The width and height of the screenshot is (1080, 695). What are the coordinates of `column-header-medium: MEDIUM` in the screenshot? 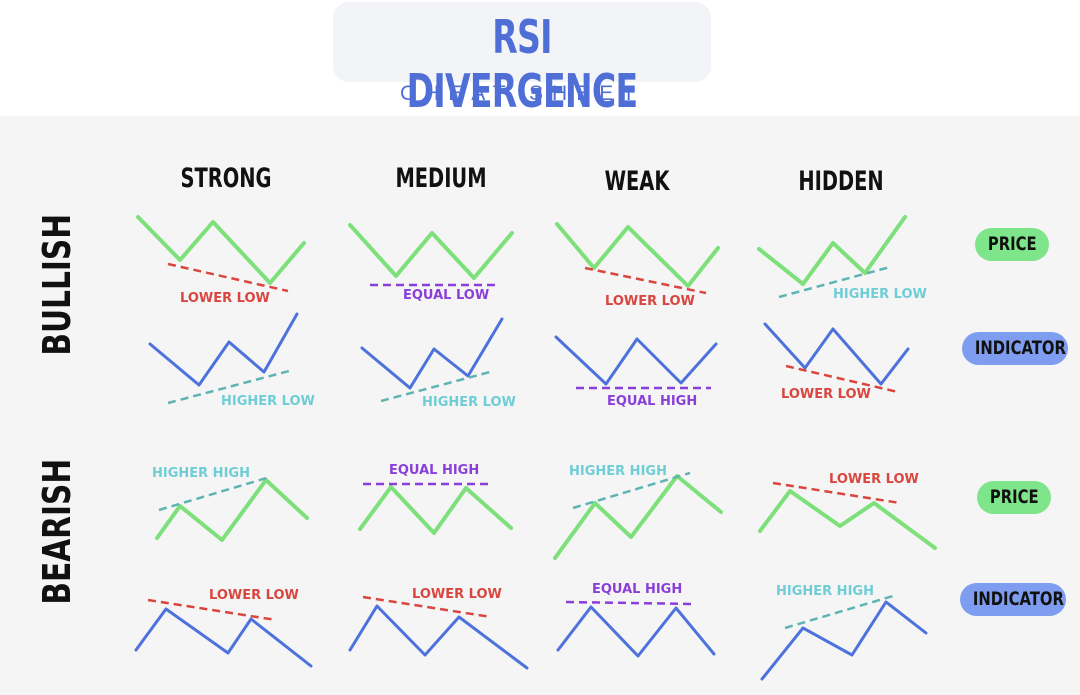 It's located at (441, 178).